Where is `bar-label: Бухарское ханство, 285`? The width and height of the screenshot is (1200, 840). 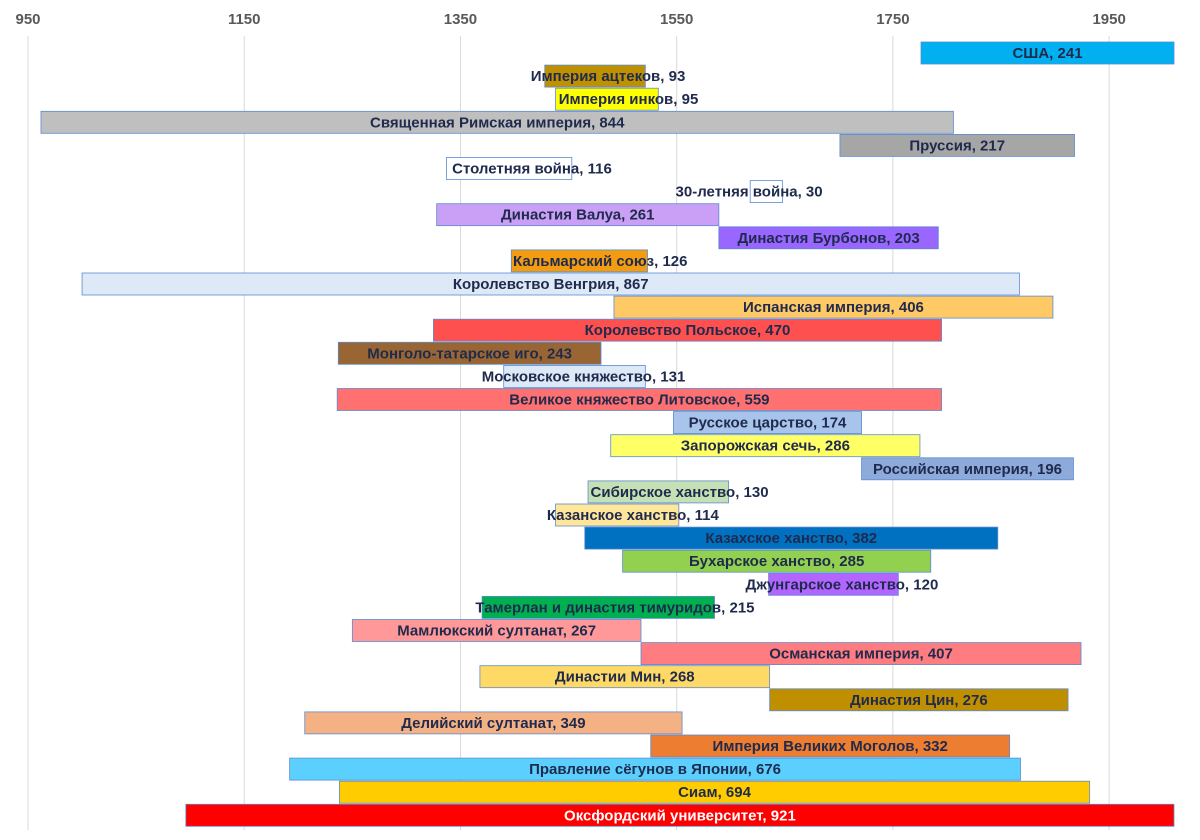
bar-label: Бухарское ханство, 285 is located at coordinates (776, 561).